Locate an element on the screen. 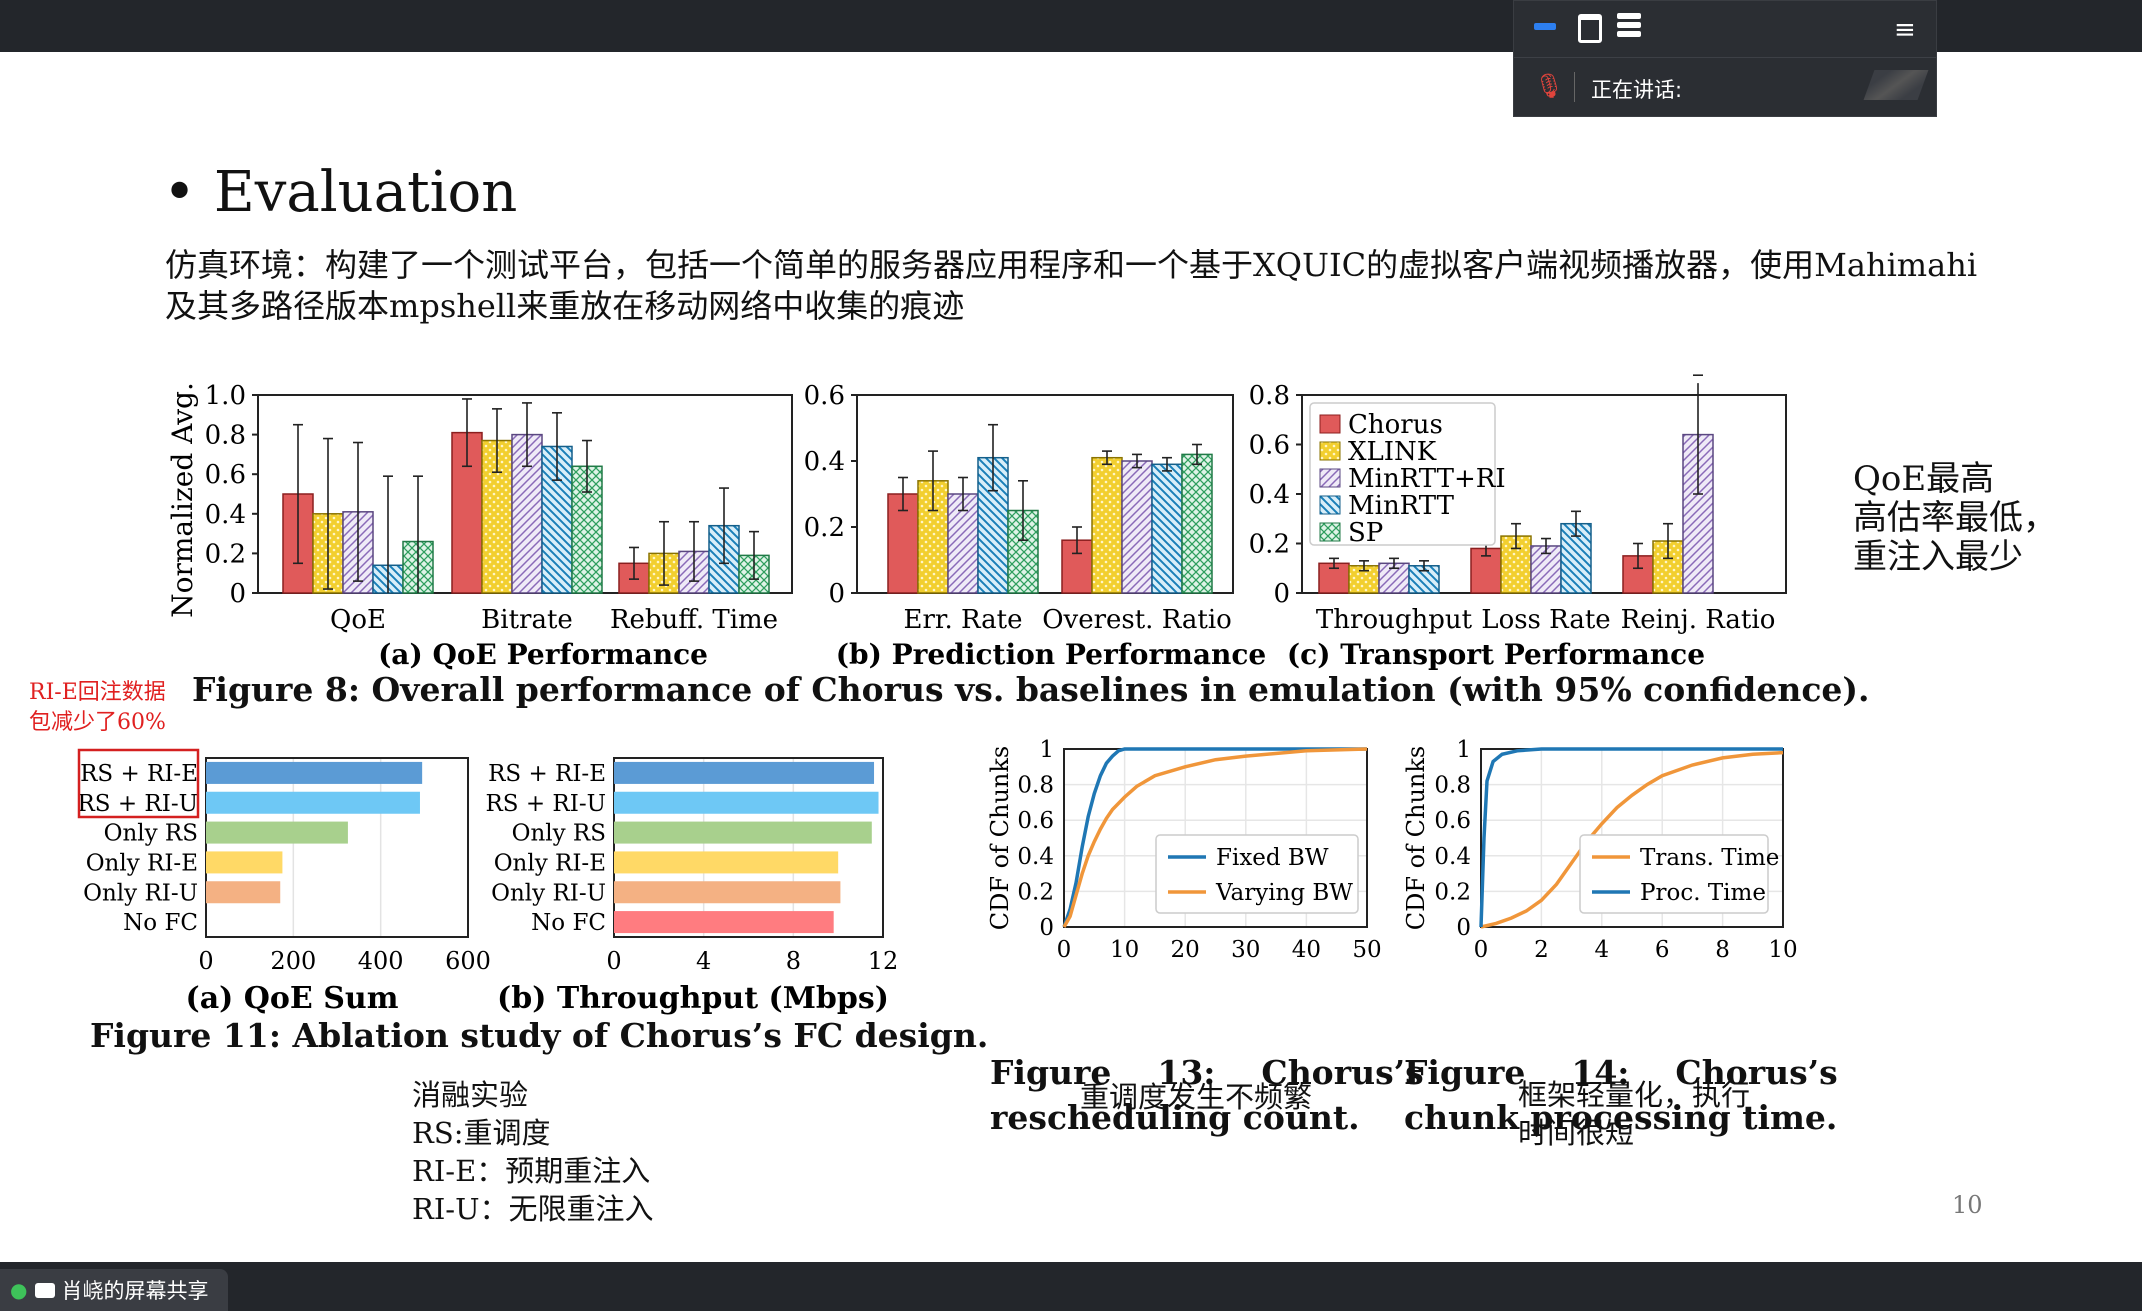 The width and height of the screenshot is (2142, 1311). legend-label: Varying BW is located at coordinates (1284, 893).